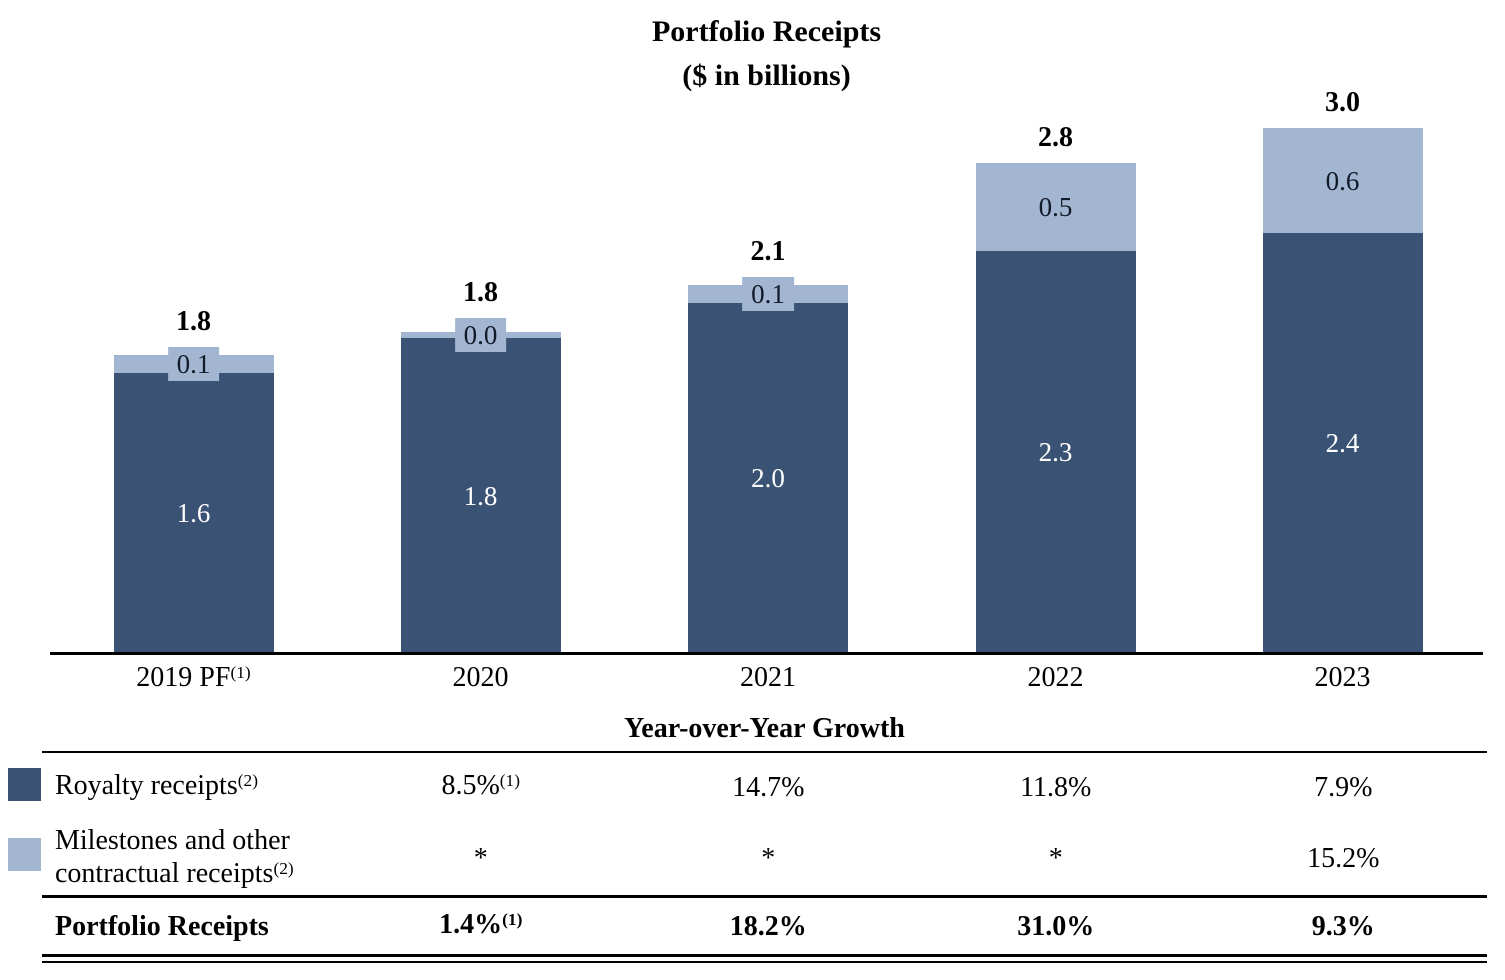 The width and height of the screenshot is (1505, 980). I want to click on royalty-value-label: 1.8, so click(480, 496).